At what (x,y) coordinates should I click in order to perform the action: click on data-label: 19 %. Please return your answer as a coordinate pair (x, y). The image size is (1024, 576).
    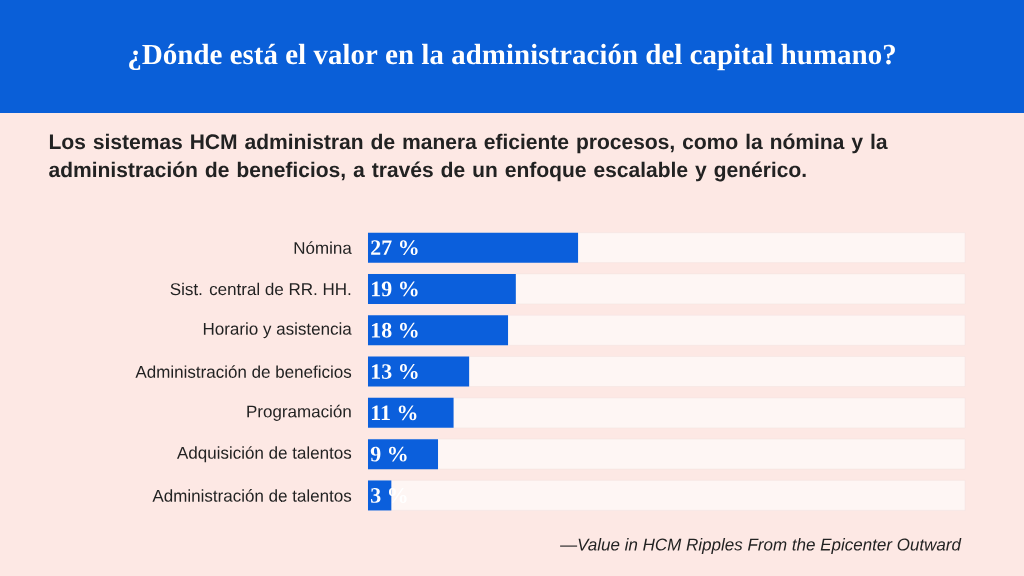
    Looking at the image, I should click on (394, 289).